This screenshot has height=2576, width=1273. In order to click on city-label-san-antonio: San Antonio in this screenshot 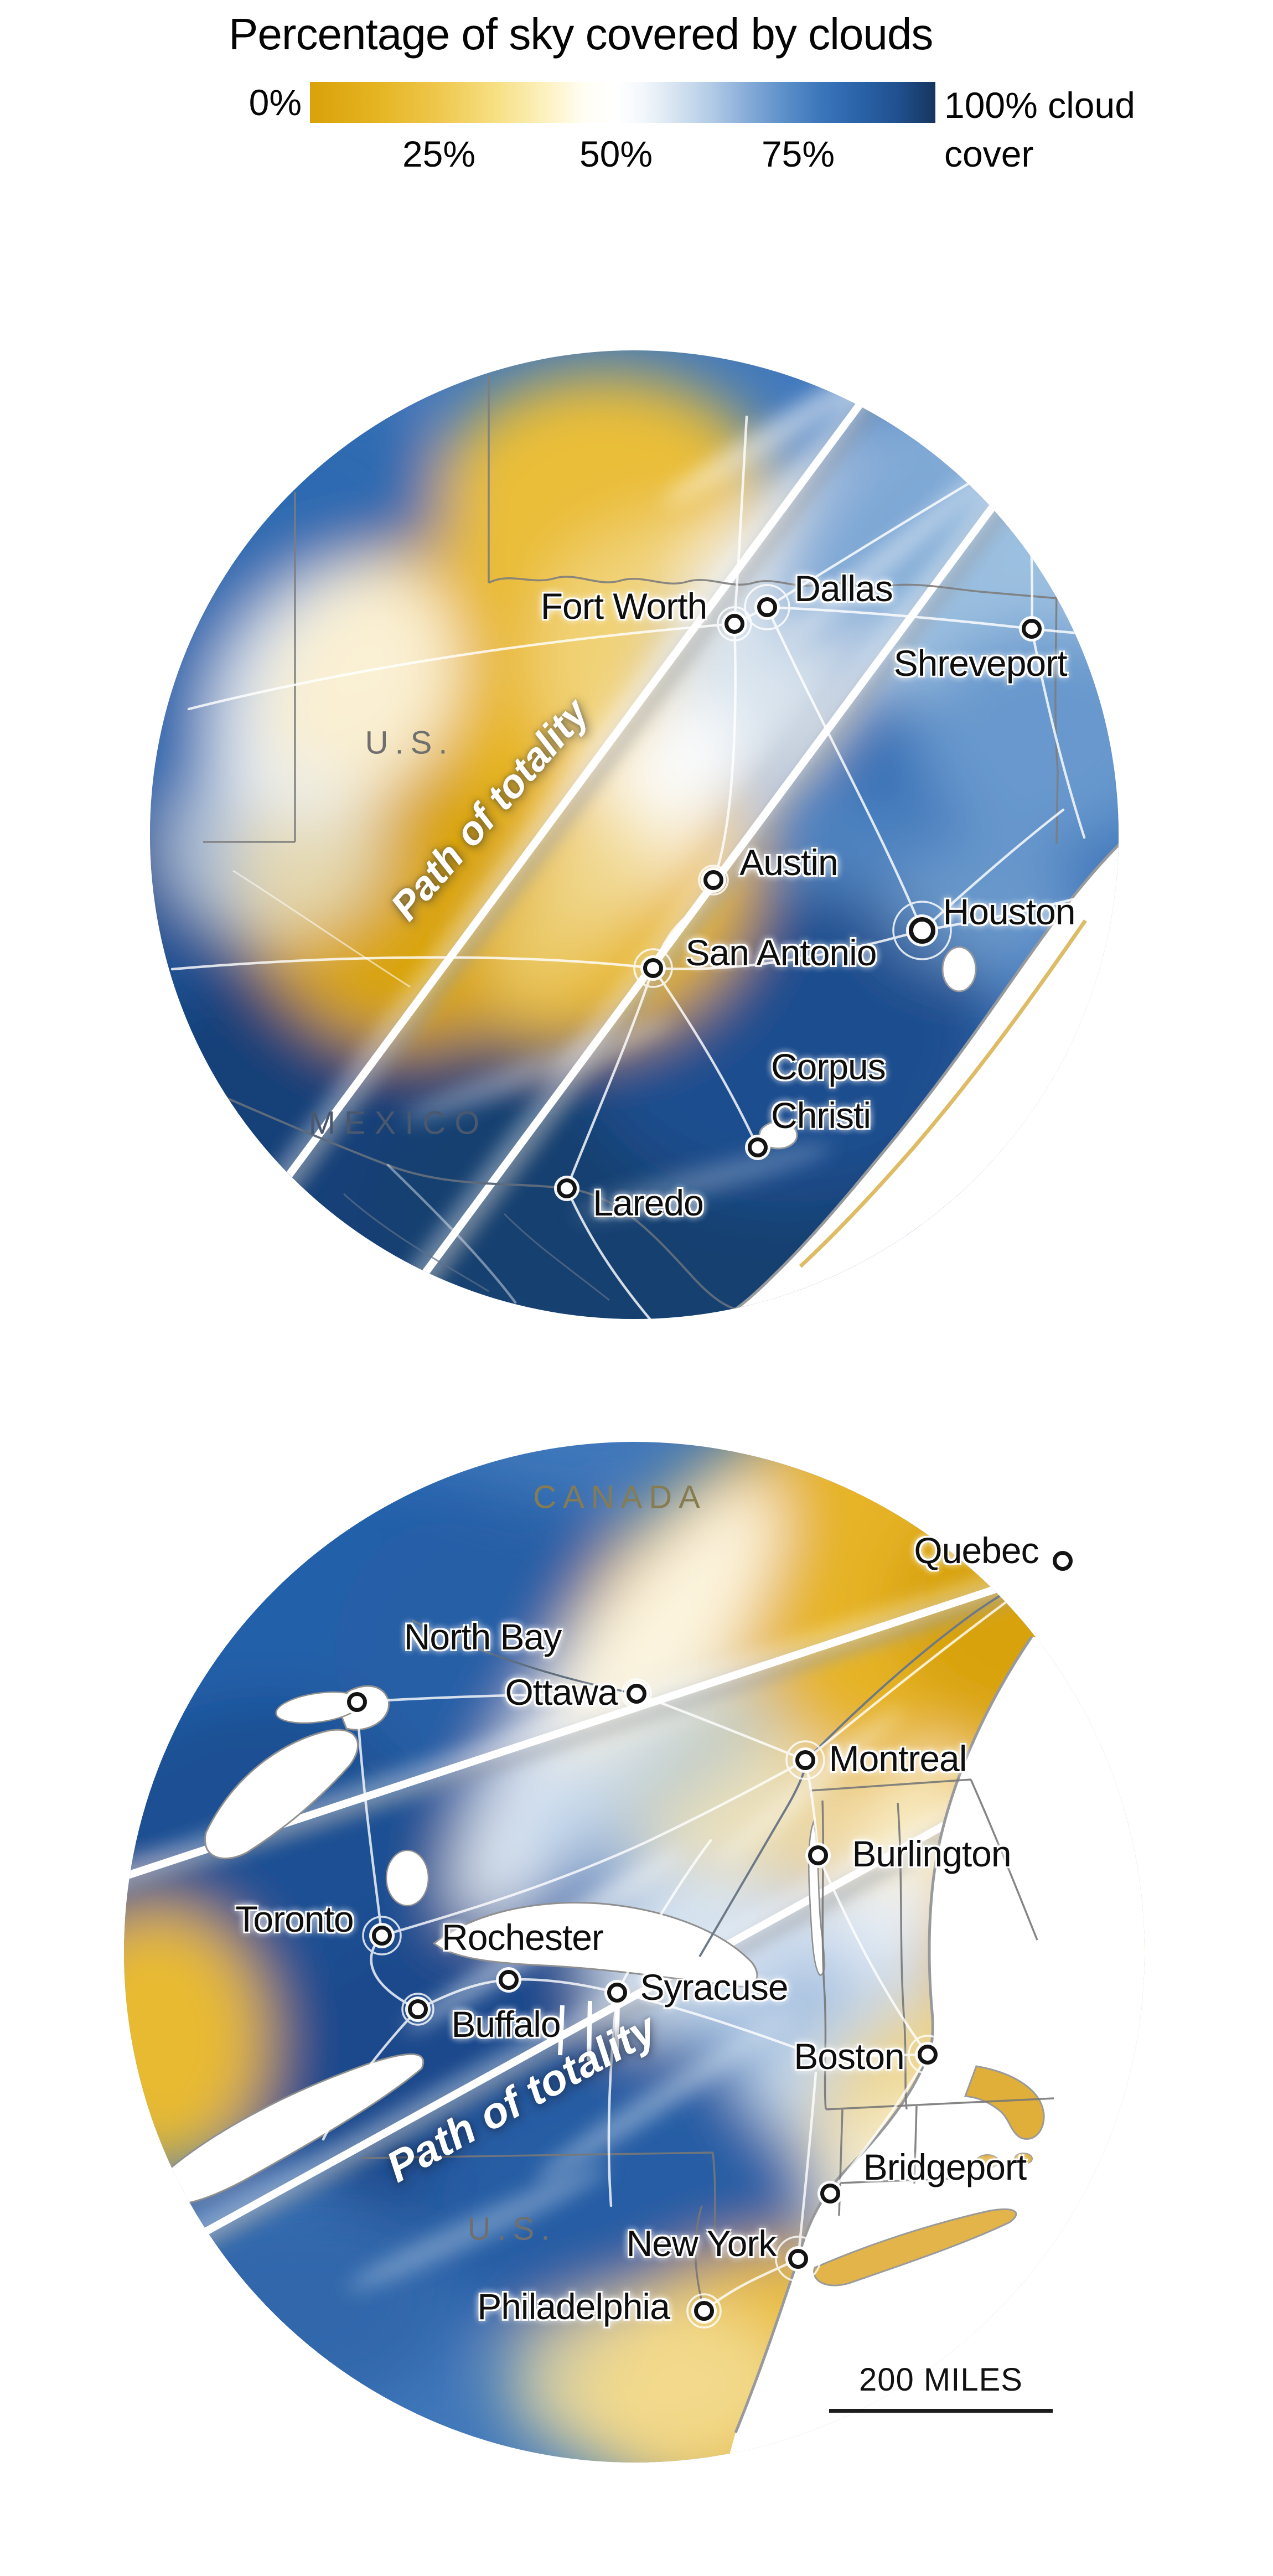, I will do `click(781, 952)`.